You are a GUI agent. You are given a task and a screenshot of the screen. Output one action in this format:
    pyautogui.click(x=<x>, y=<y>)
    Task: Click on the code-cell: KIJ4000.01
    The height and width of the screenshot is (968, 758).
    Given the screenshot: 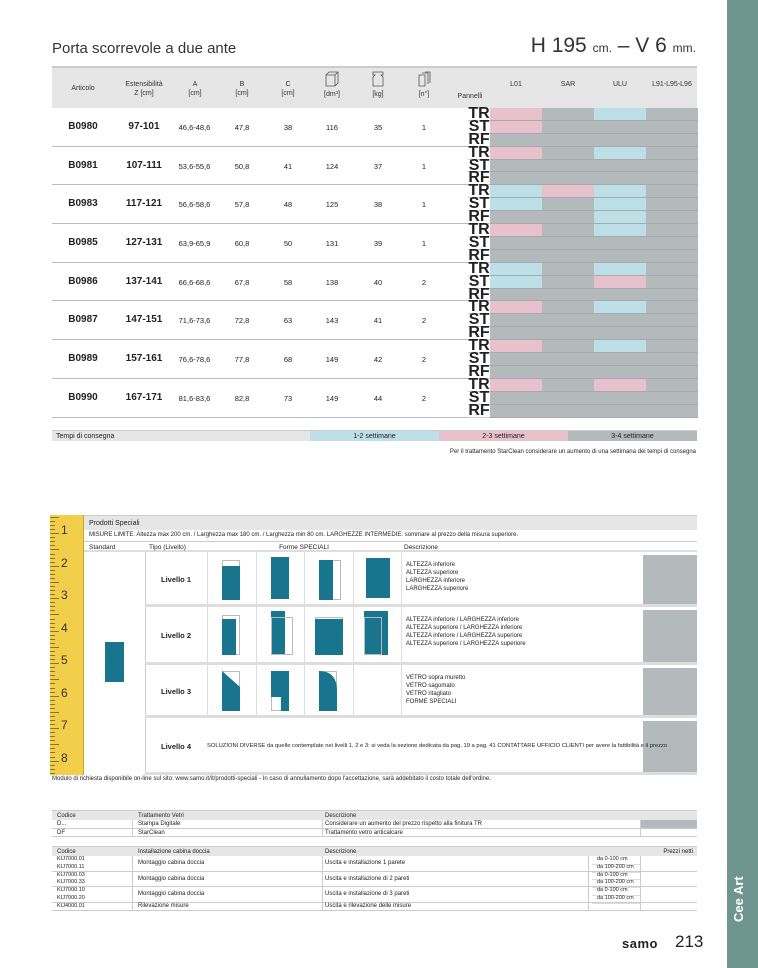 What is the action you would take?
    pyautogui.click(x=71, y=905)
    